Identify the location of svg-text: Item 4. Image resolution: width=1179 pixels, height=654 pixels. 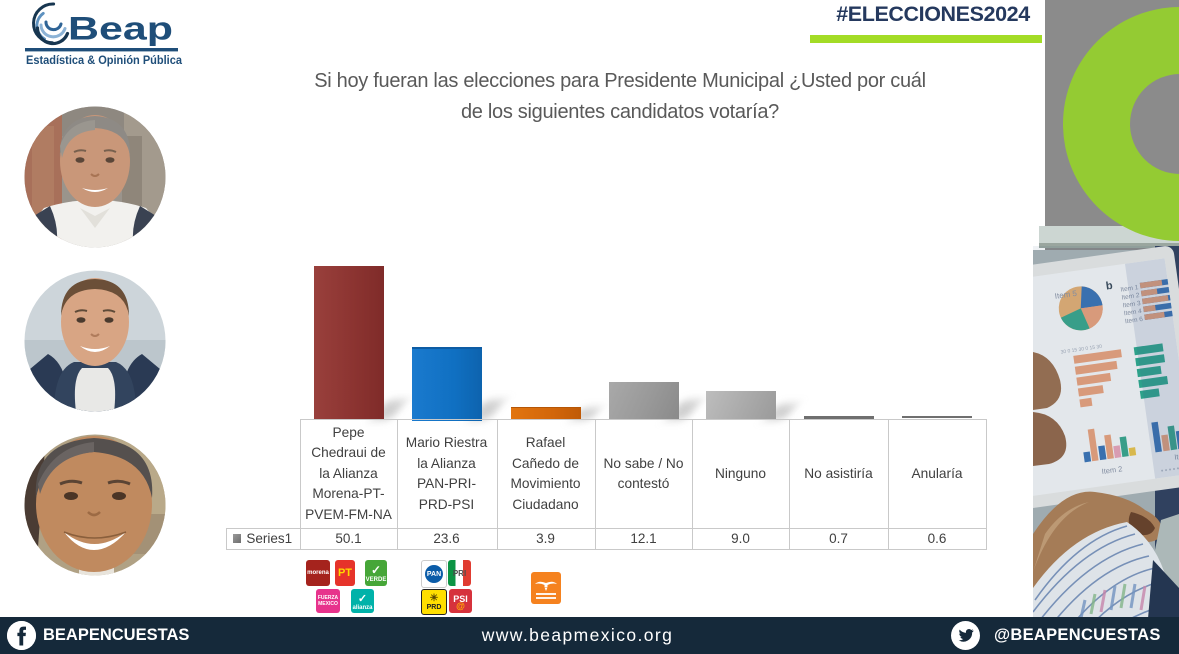
(1132, 312).